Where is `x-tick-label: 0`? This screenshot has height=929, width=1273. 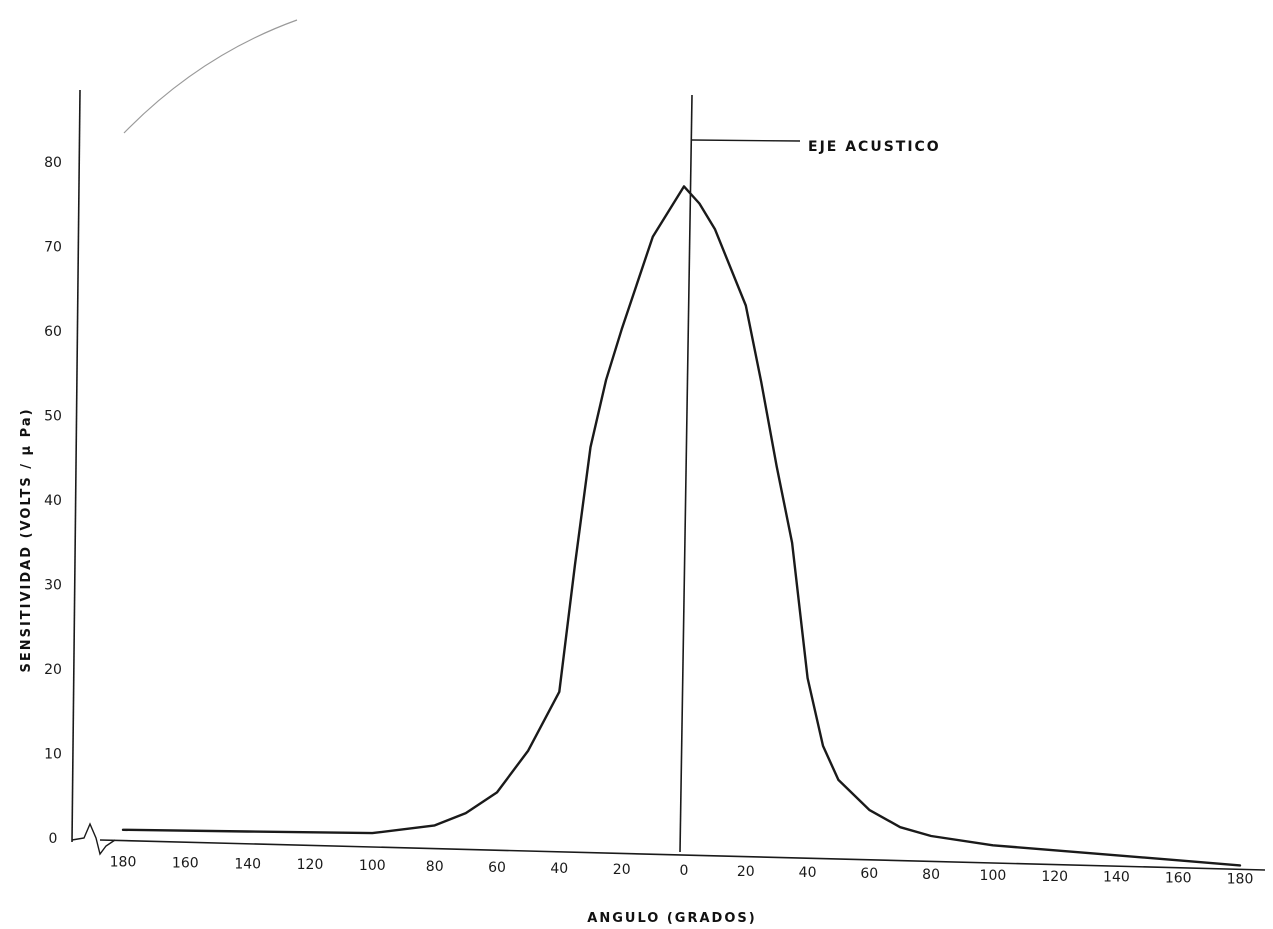
x-tick-label: 0 is located at coordinates (684, 871).